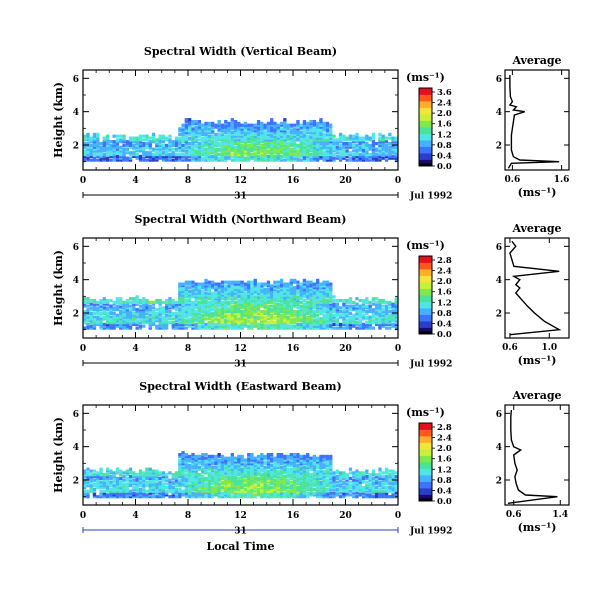 The height and width of the screenshot is (598, 613). Describe the element at coordinates (430, 365) in the screenshot. I see `date-label: Jul 1992` at that location.